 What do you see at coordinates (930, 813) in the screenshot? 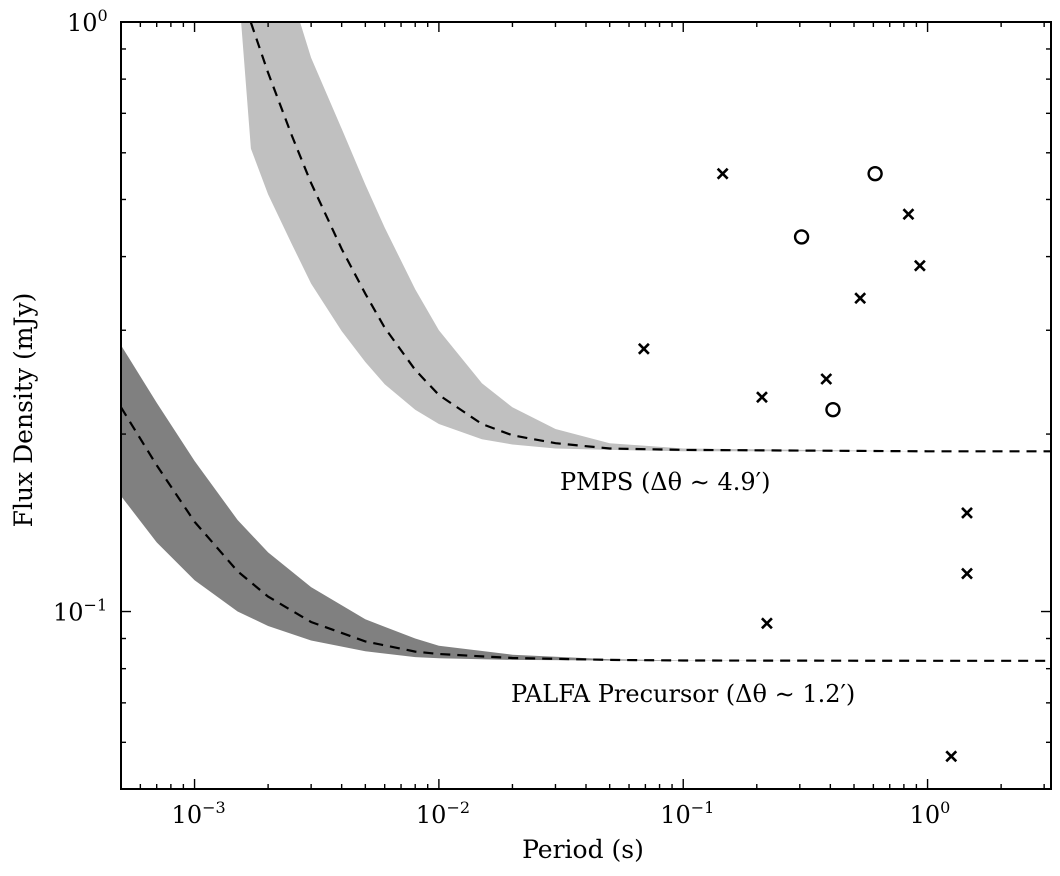
I see `x-tick-label: 10⁰` at bounding box center [930, 813].